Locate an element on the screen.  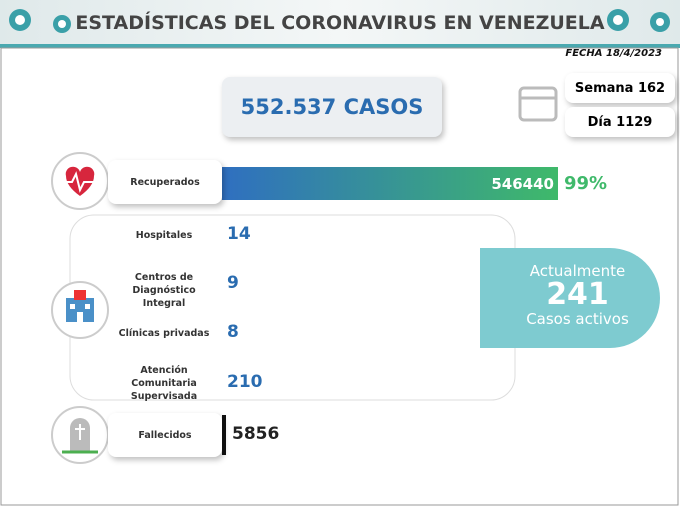
location-value: 8 is located at coordinates (233, 332).